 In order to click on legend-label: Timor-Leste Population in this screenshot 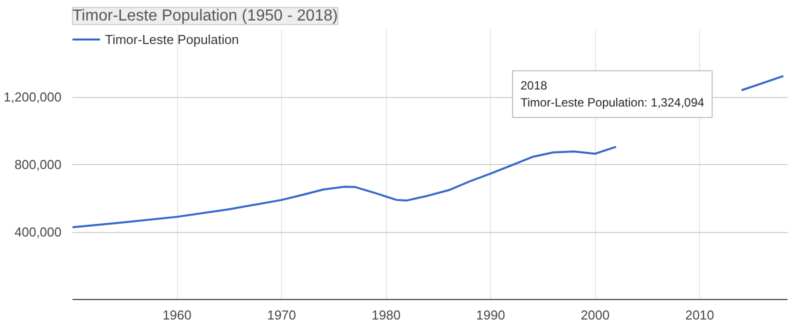, I will do `click(172, 39)`.